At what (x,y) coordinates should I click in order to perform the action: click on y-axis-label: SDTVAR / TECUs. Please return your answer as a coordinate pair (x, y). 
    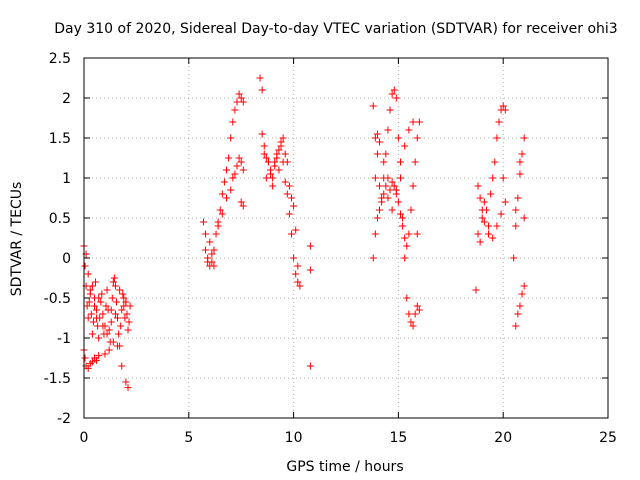
    Looking at the image, I should click on (17, 239).